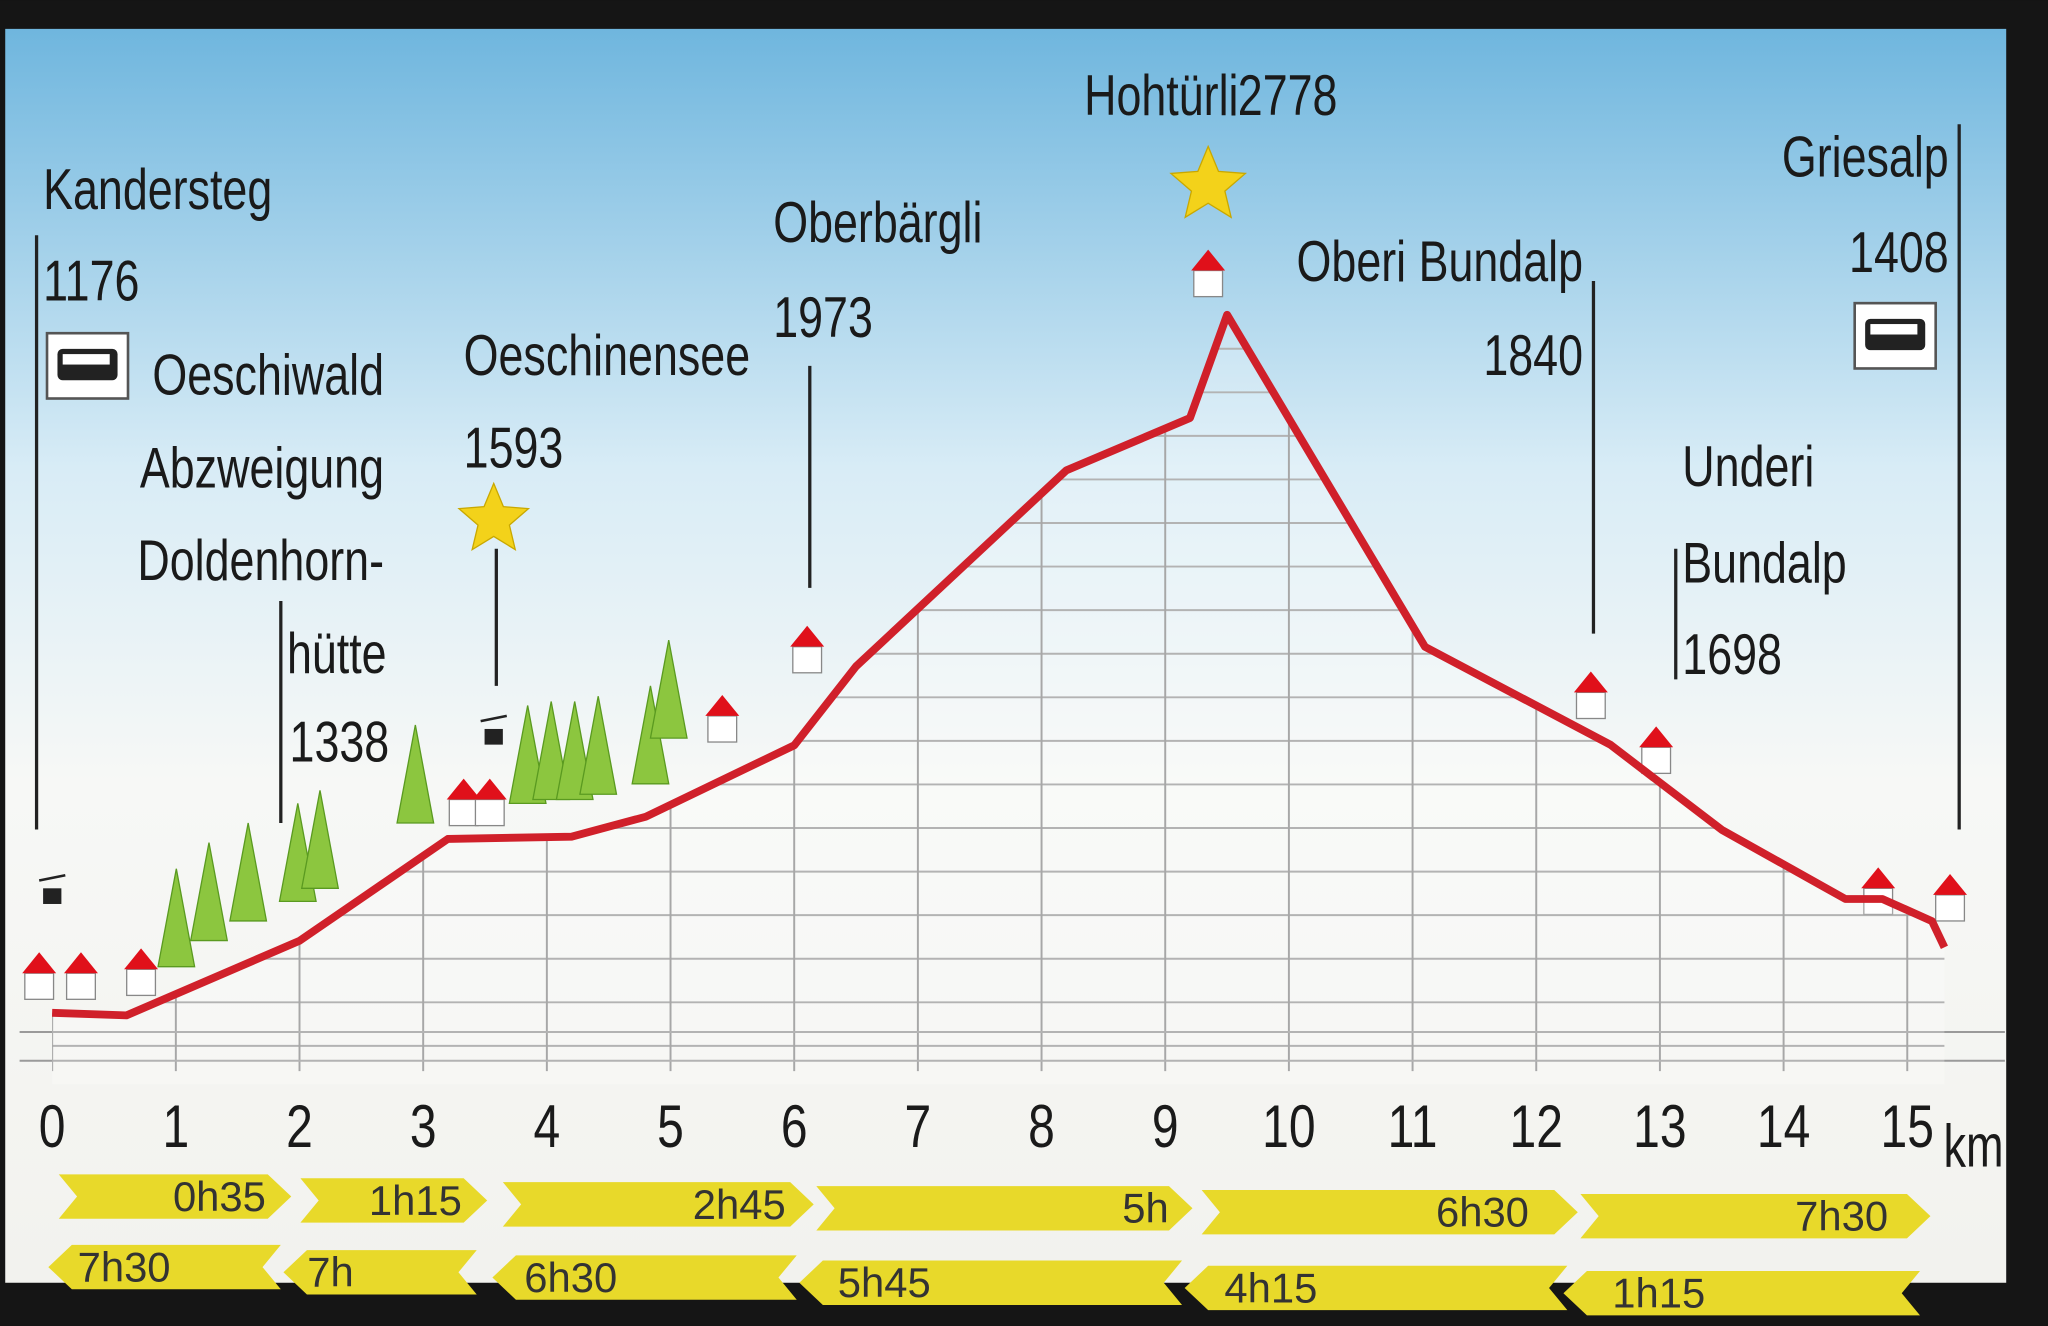 The height and width of the screenshot is (1326, 2048). Describe the element at coordinates (1413, 1126) in the screenshot. I see `x-tick-label: 11` at that location.